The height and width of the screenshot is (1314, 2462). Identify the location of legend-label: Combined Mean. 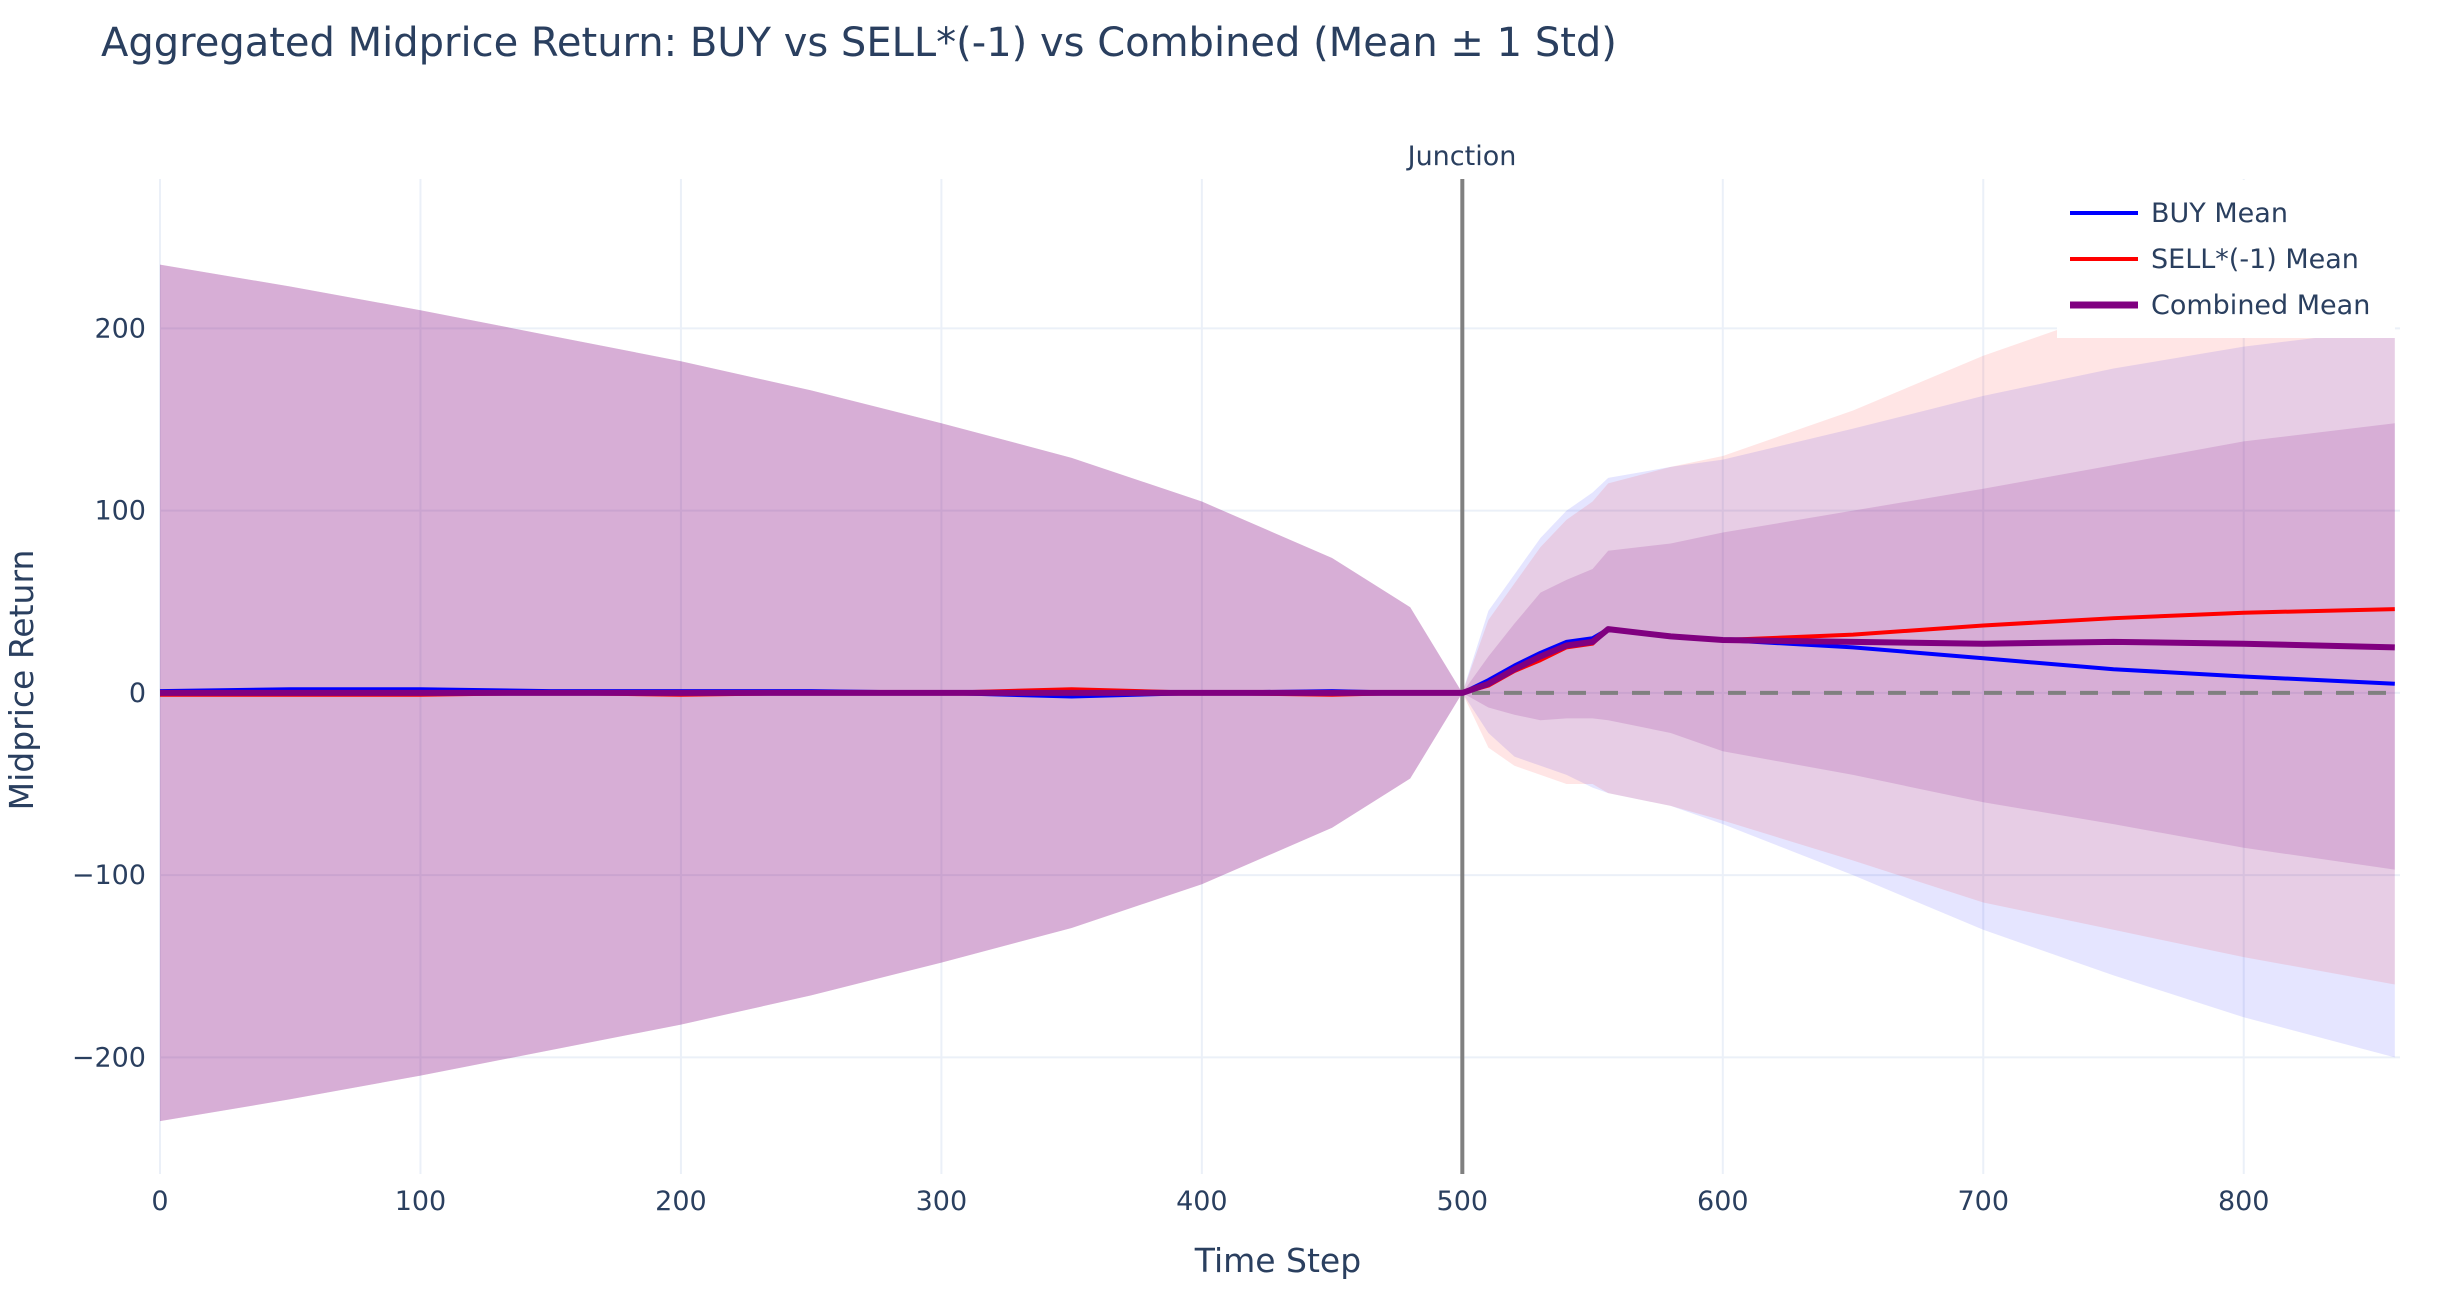
(2260, 305).